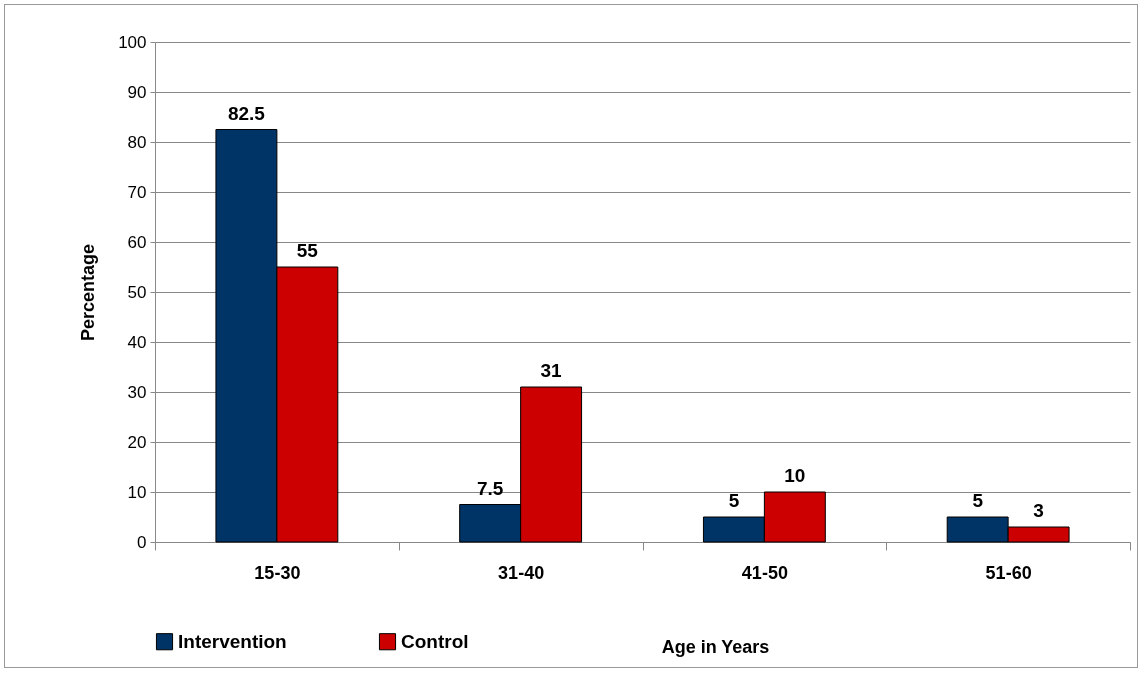  Describe the element at coordinates (551, 370) in the screenshot. I see `data-label: 31` at that location.